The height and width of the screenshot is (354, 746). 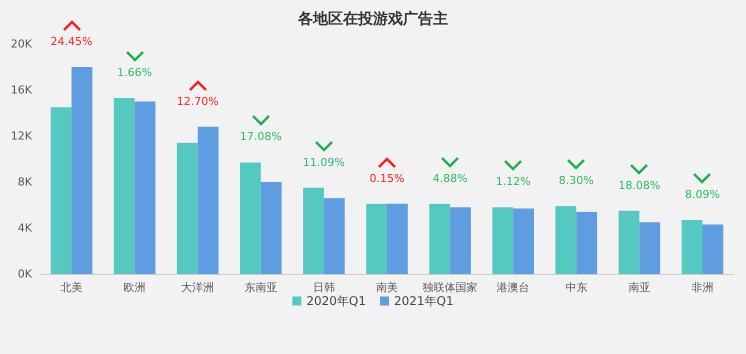 I want to click on x-tick-label: 南美, so click(x=387, y=287).